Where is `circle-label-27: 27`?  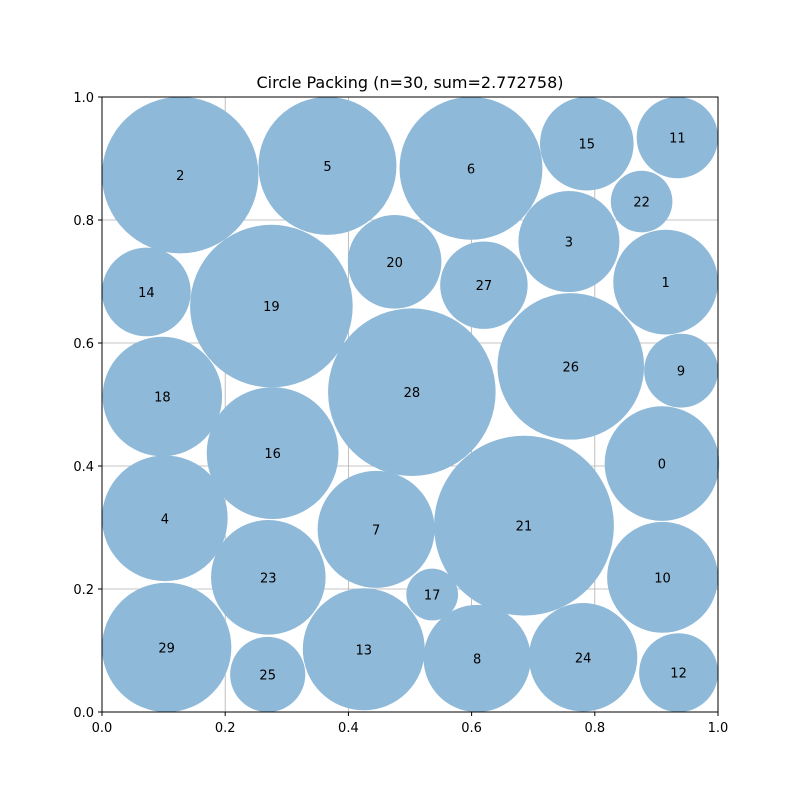
circle-label-27: 27 is located at coordinates (484, 286).